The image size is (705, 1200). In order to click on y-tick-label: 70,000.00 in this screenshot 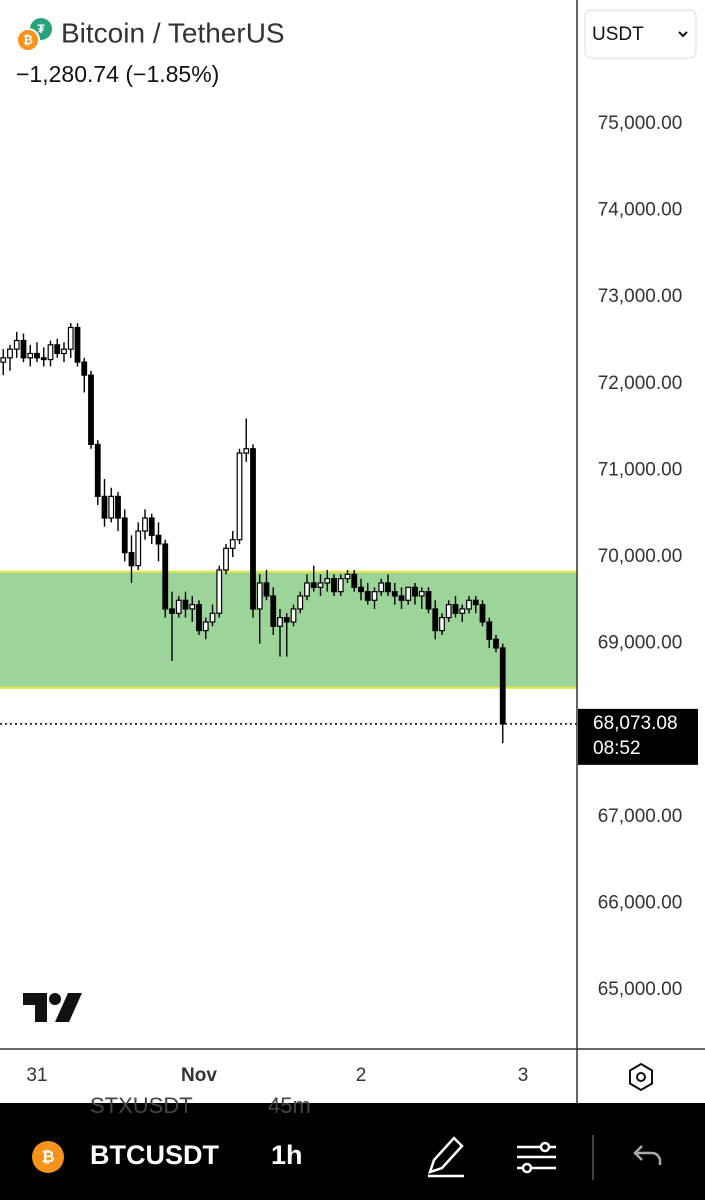, I will do `click(640, 556)`.